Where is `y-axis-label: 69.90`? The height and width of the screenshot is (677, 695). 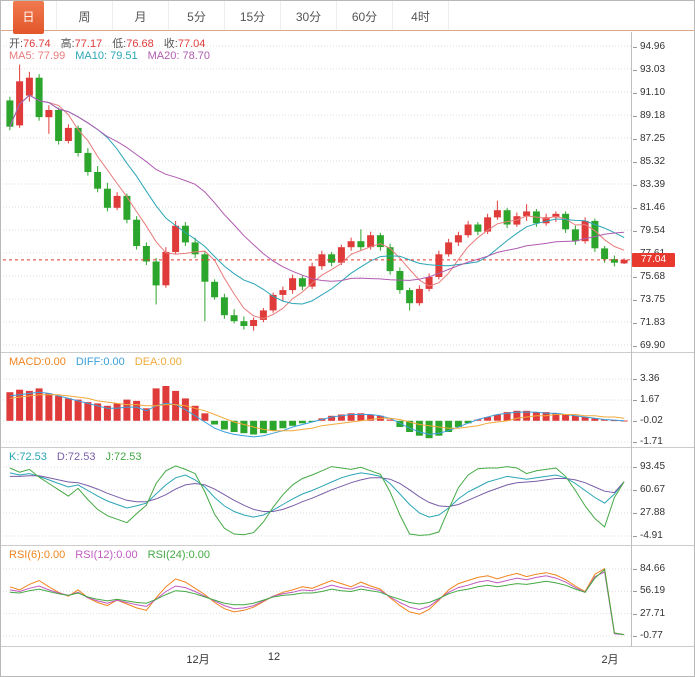
y-axis-label: 69.90 is located at coordinates (662, 346).